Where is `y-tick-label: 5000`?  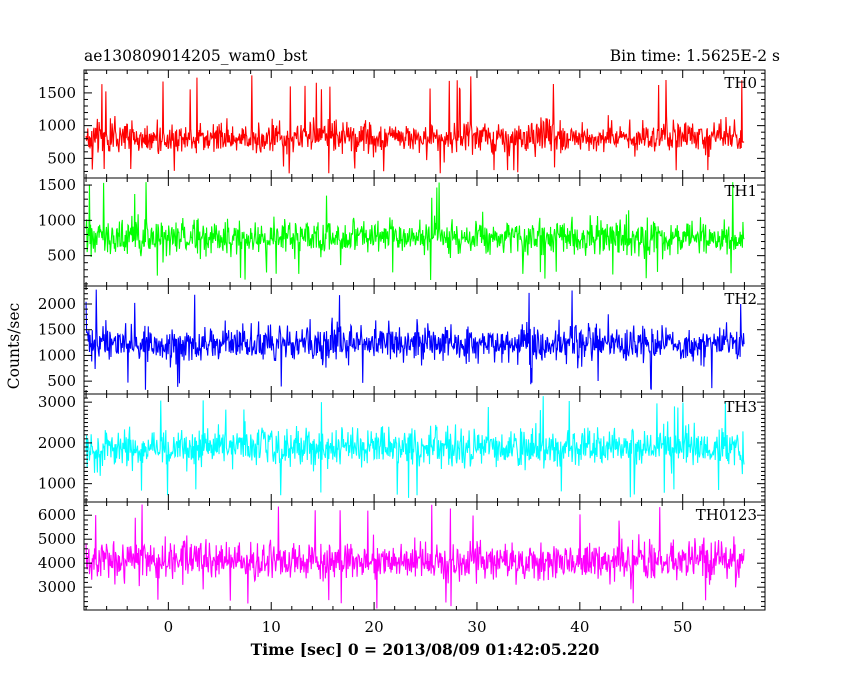 y-tick-label: 5000 is located at coordinates (57, 539).